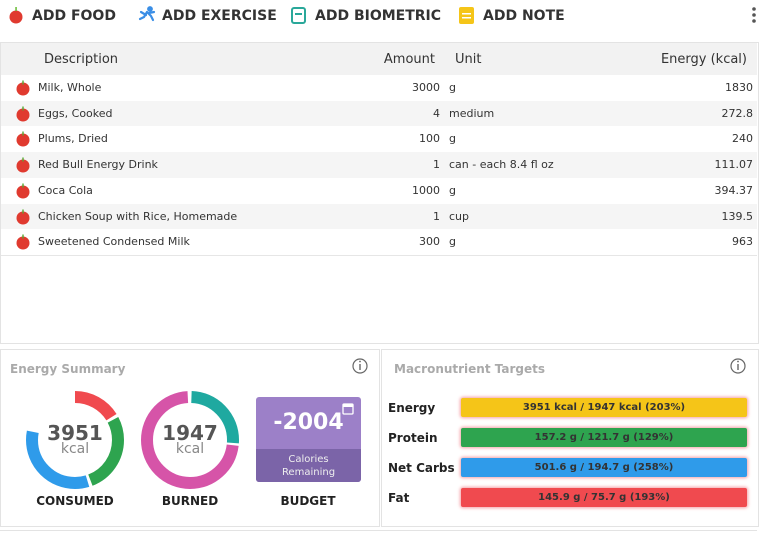 The width and height of the screenshot is (759, 538). What do you see at coordinates (604, 437) in the screenshot?
I see `macro-bar: 157.2 g / 121.7 g (129%)` at bounding box center [604, 437].